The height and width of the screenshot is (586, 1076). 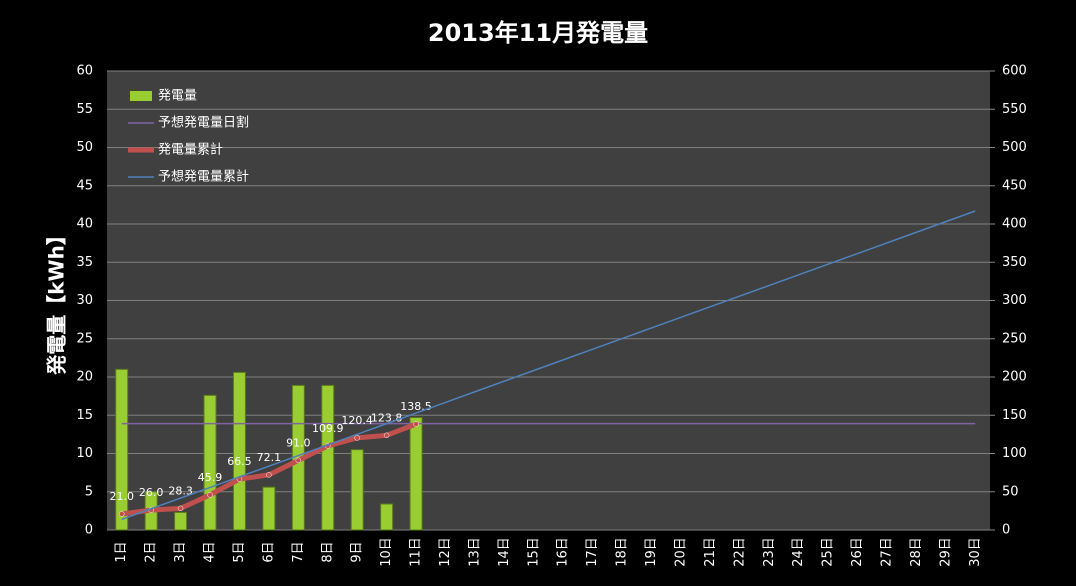 What do you see at coordinates (298, 442) in the screenshot?
I see `value-label: 91.0` at bounding box center [298, 442].